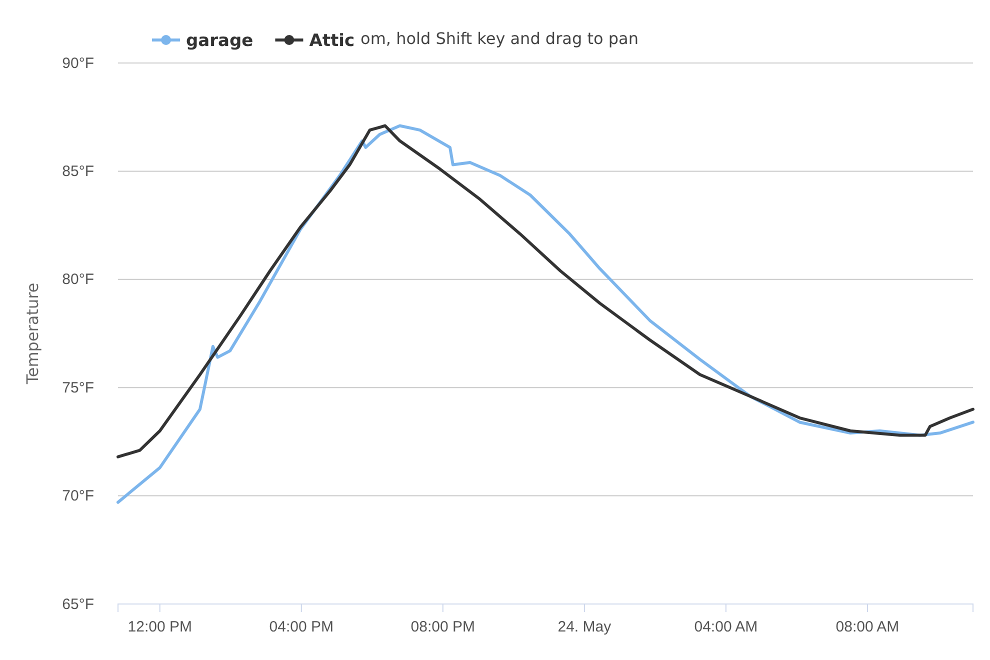 The image size is (990, 660). I want to click on y-tick-label: 65°F, so click(78, 604).